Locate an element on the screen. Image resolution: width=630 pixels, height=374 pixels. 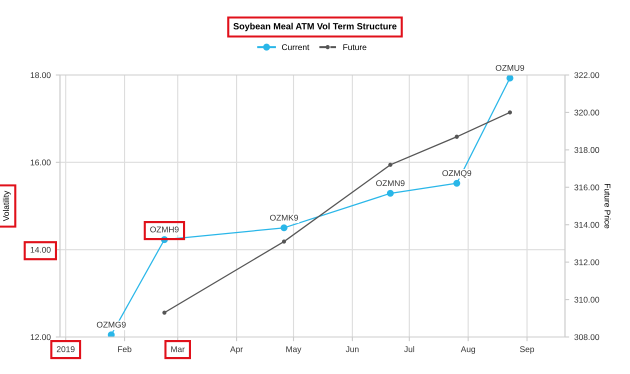
legend-label: Current is located at coordinates (296, 47).